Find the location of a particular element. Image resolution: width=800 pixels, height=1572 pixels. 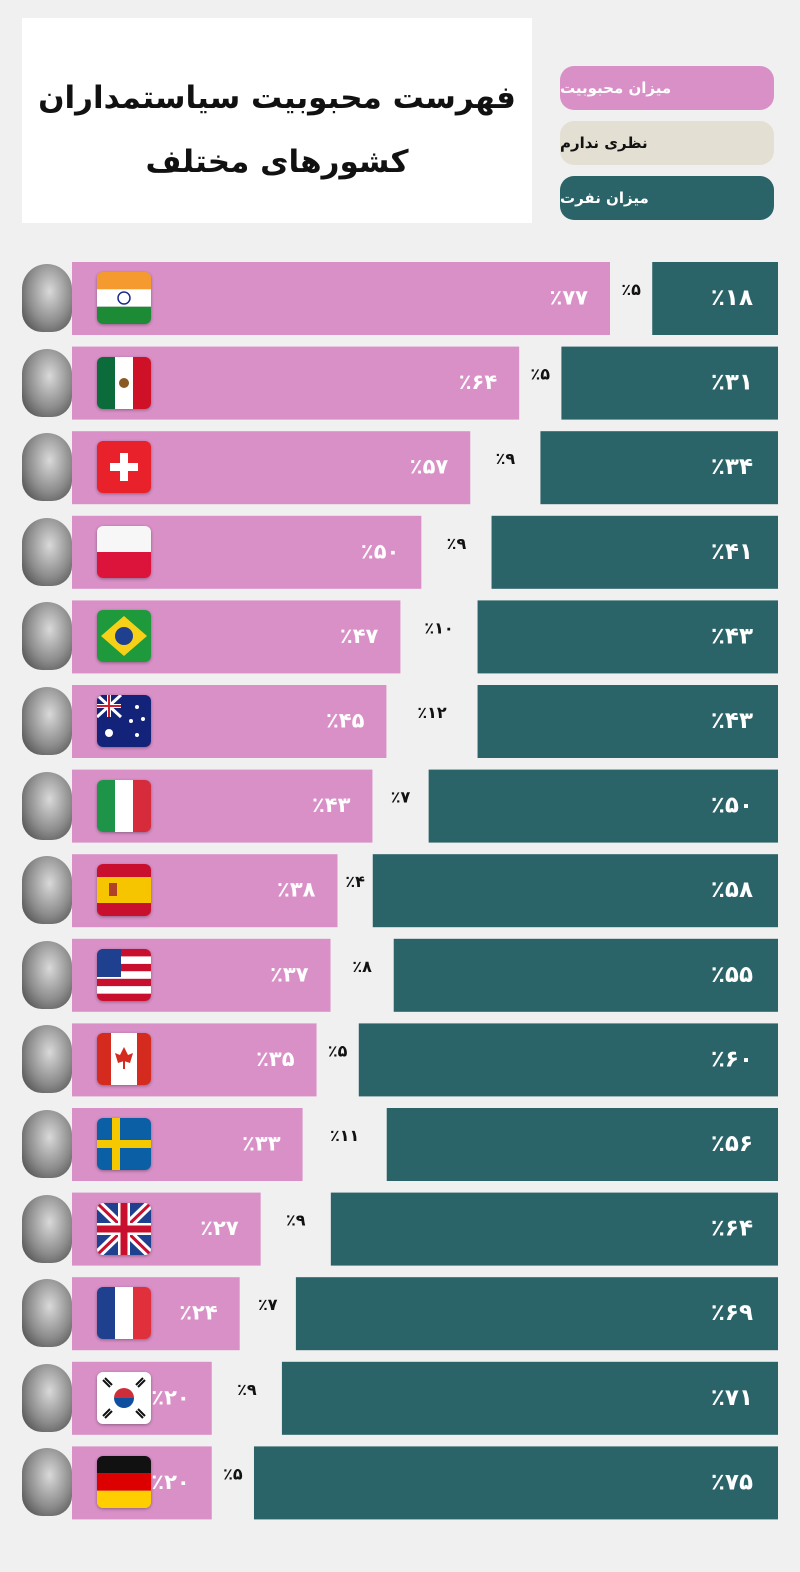

disapproval-label: ٪۷۵ is located at coordinates (732, 1482).